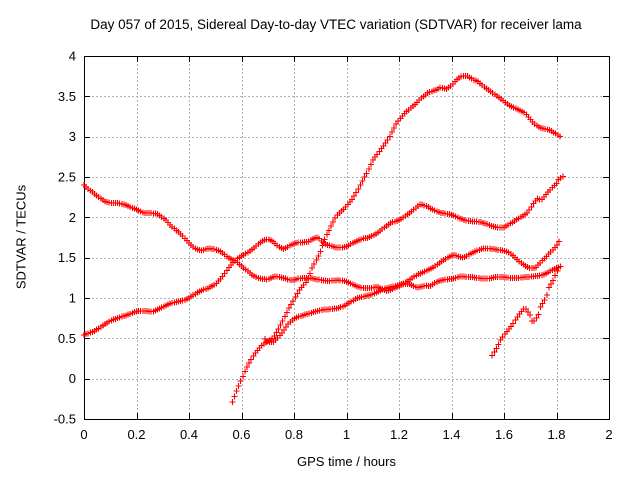 The width and height of the screenshot is (640, 480). I want to click on x-tick-label: 0, so click(83, 434).